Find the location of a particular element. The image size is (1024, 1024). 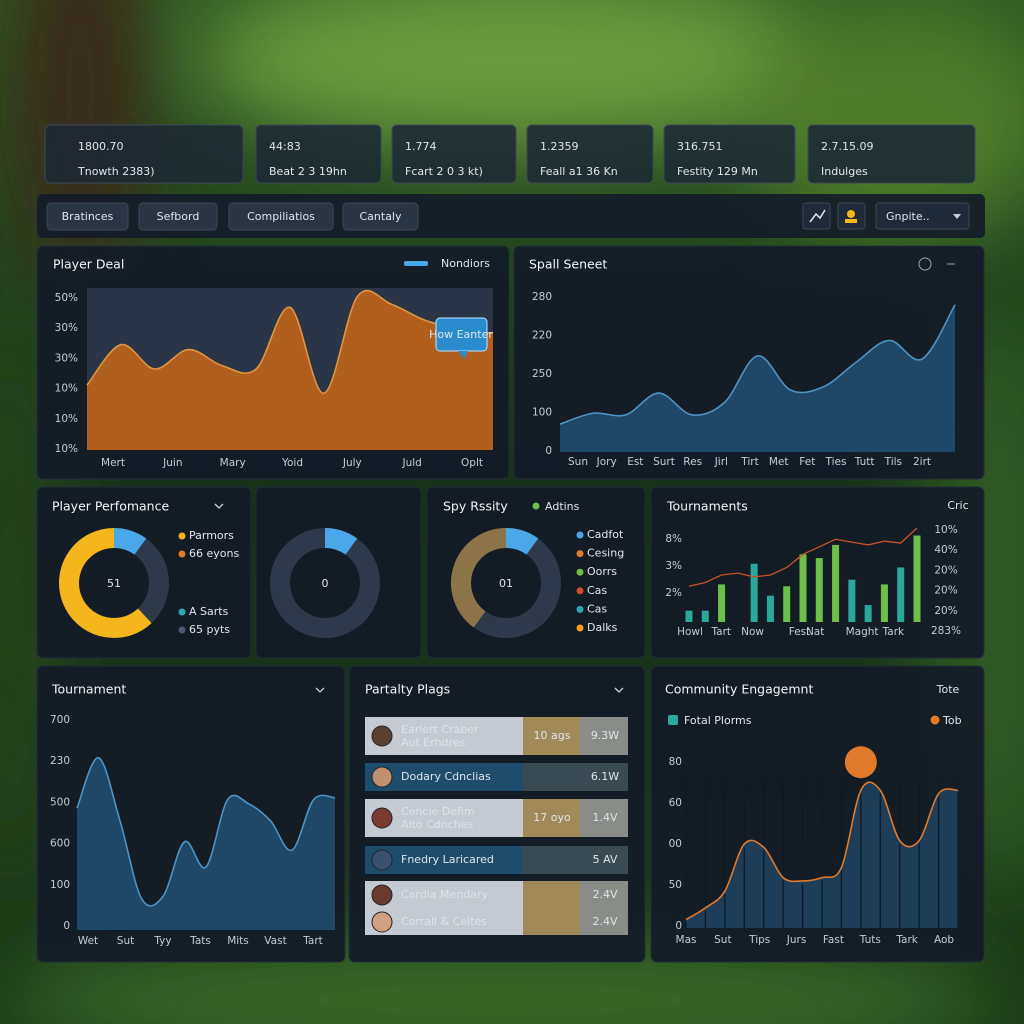

tab: Sefbord is located at coordinates (178, 216).